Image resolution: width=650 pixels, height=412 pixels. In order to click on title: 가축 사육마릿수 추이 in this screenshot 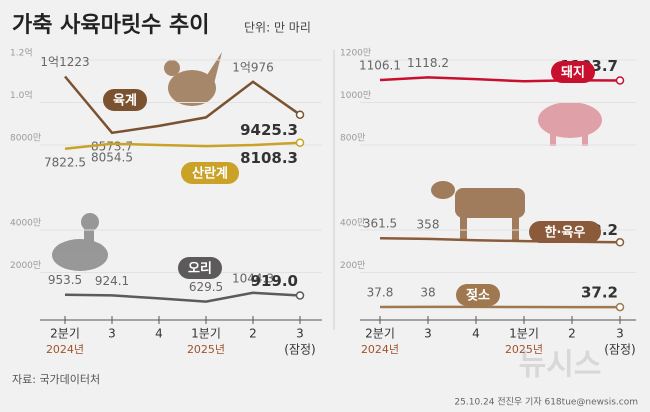, I will do `click(110, 25)`.